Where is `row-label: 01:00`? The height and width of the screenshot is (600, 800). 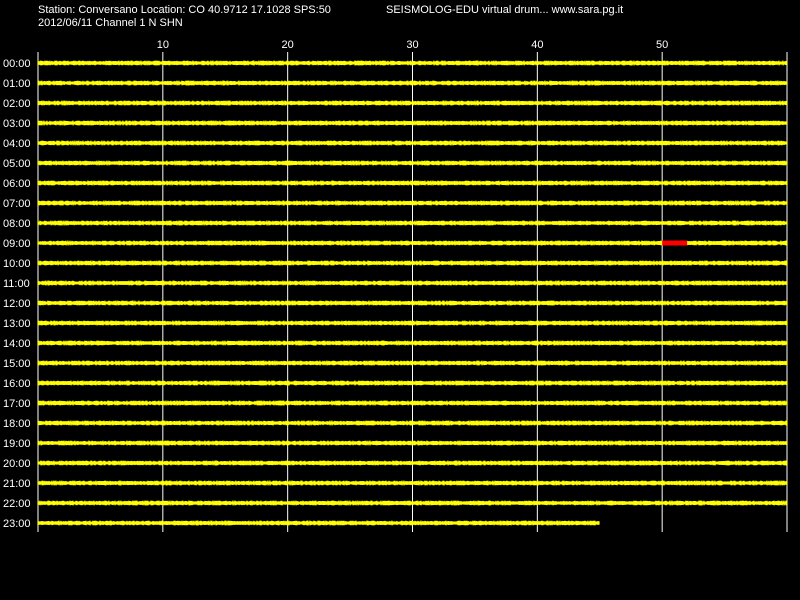
row-label: 01:00 is located at coordinates (17, 84).